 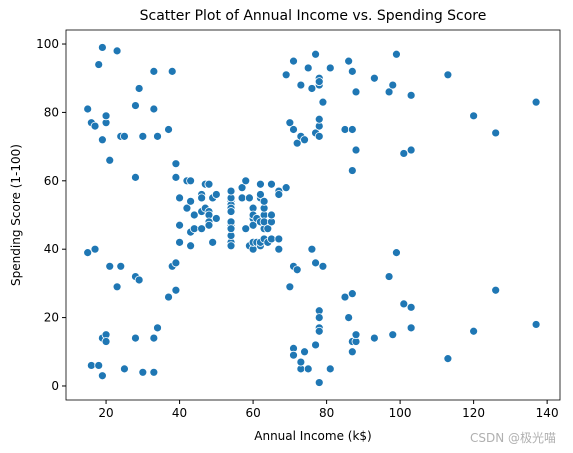 I want to click on y-tick-label: 20, so click(x=51, y=318).